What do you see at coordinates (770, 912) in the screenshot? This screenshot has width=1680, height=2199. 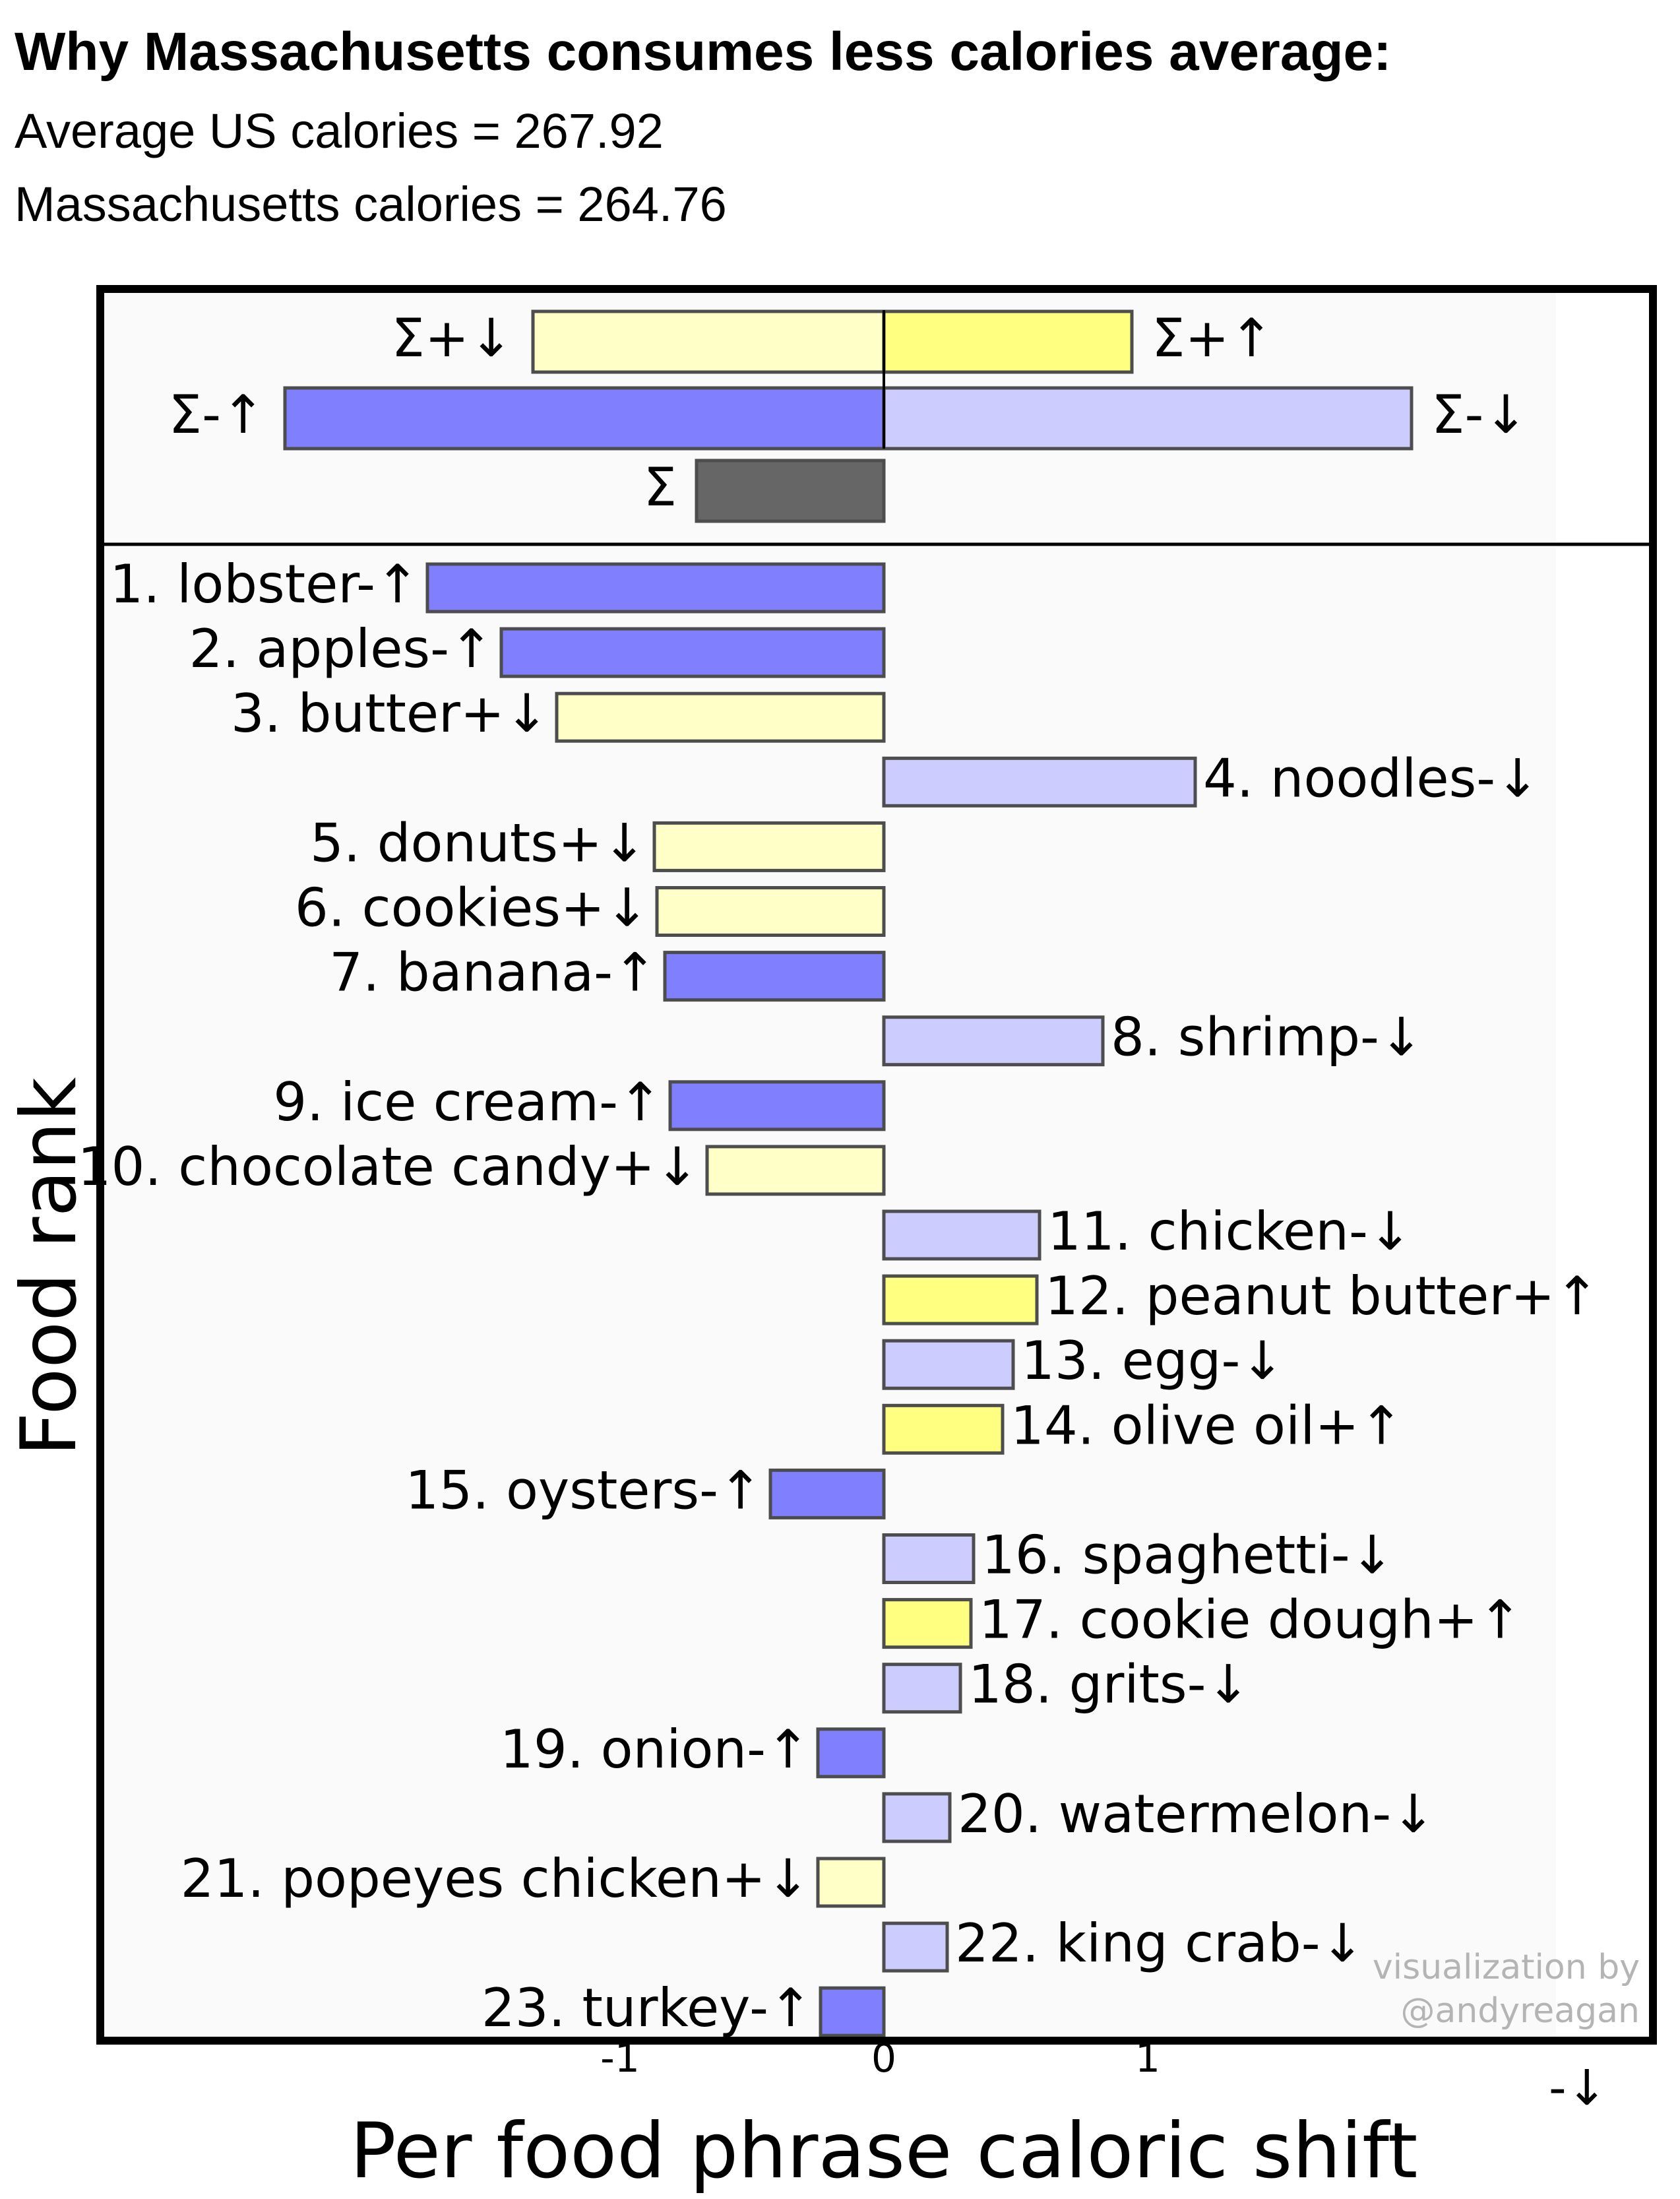 I see `bar-6-cookies` at bounding box center [770, 912].